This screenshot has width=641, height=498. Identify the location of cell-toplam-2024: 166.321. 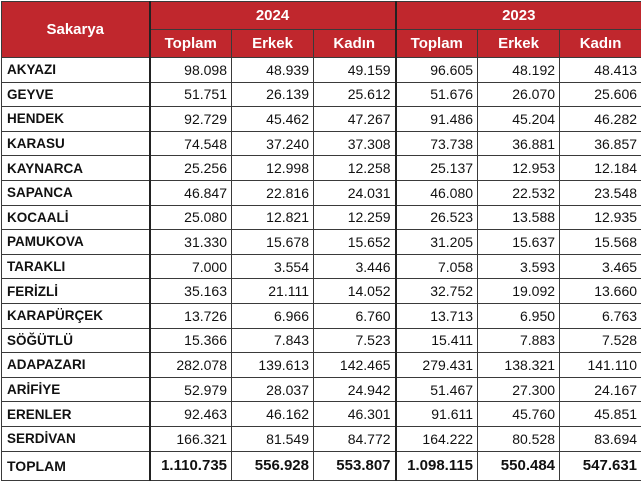
(191, 438).